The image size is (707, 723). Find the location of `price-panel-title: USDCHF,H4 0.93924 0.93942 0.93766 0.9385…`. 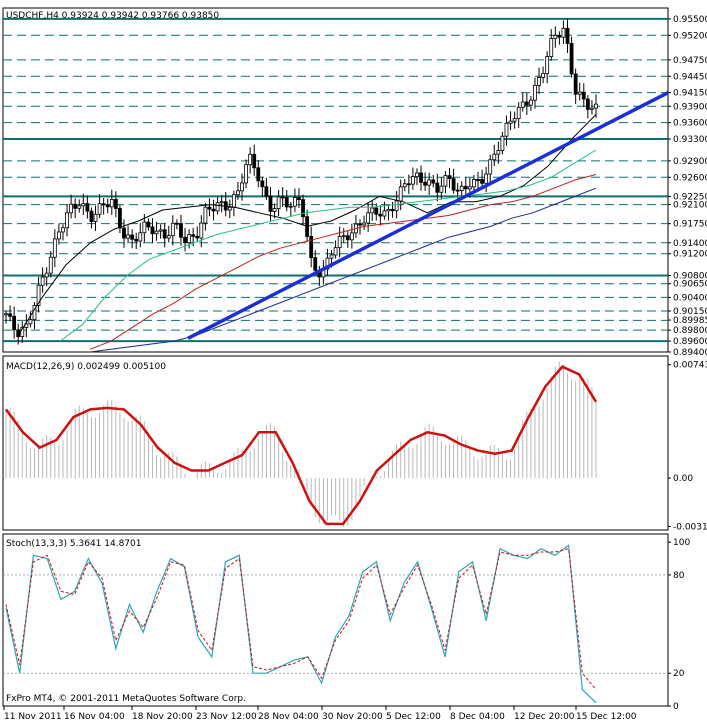

price-panel-title: USDCHF,H4 0.93924 0.93942 0.93766 0.9385… is located at coordinates (112, 16).